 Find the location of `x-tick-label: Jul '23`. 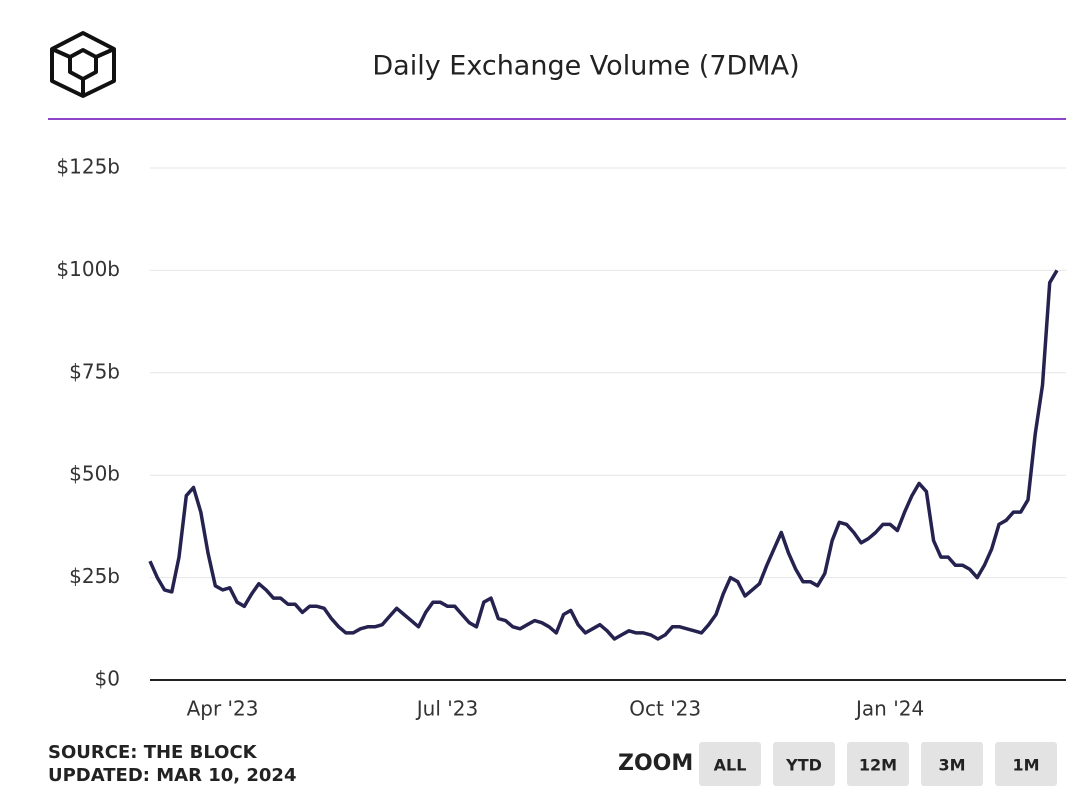

x-tick-label: Jul '23 is located at coordinates (446, 709).